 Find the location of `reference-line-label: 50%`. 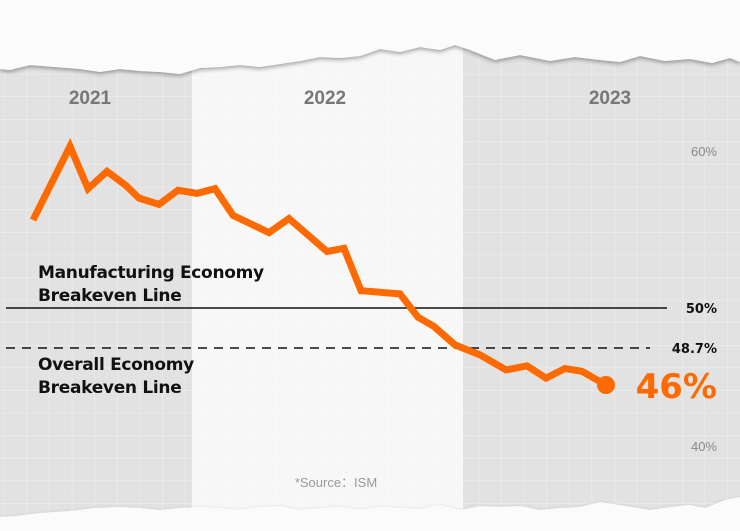

reference-line-label: 50% is located at coordinates (701, 309).